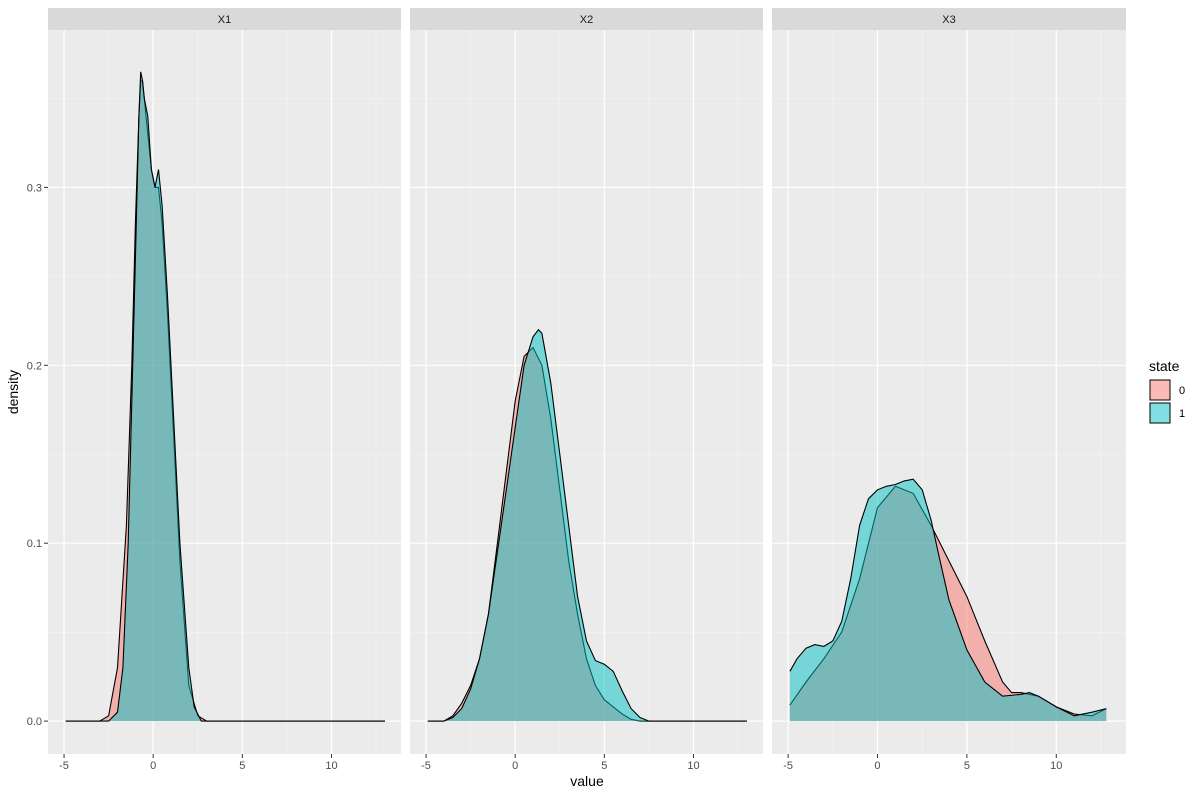 Image resolution: width=1200 pixels, height=796 pixels. I want to click on facet-strip-label: X1, so click(224, 20).